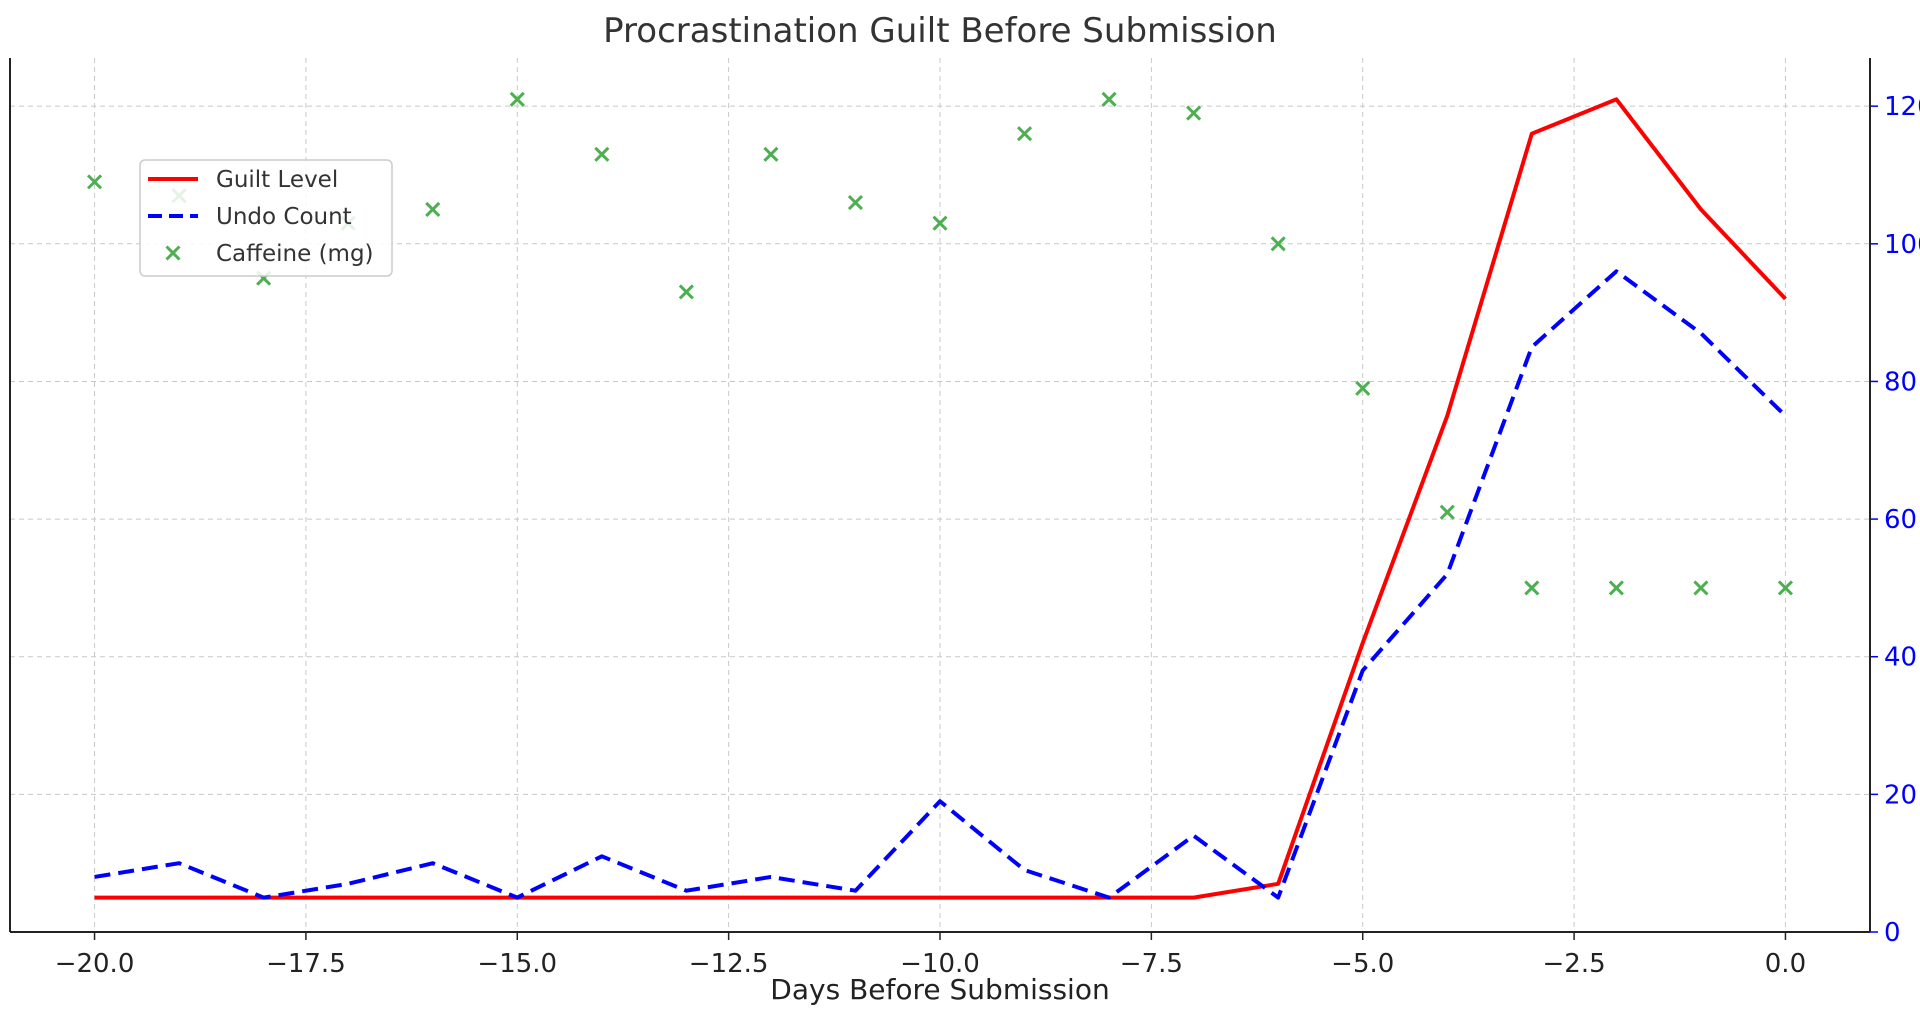 Image resolution: width=1920 pixels, height=1024 pixels. I want to click on right-tick-label: 60, so click(1900, 520).